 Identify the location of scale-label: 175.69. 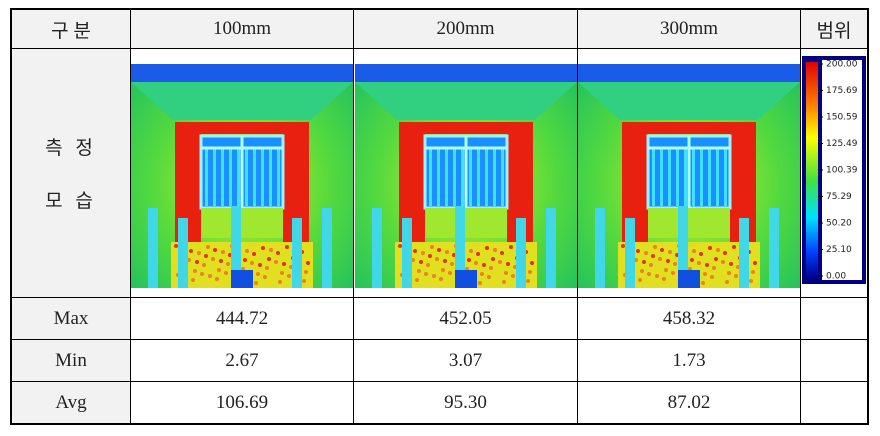
(842, 91).